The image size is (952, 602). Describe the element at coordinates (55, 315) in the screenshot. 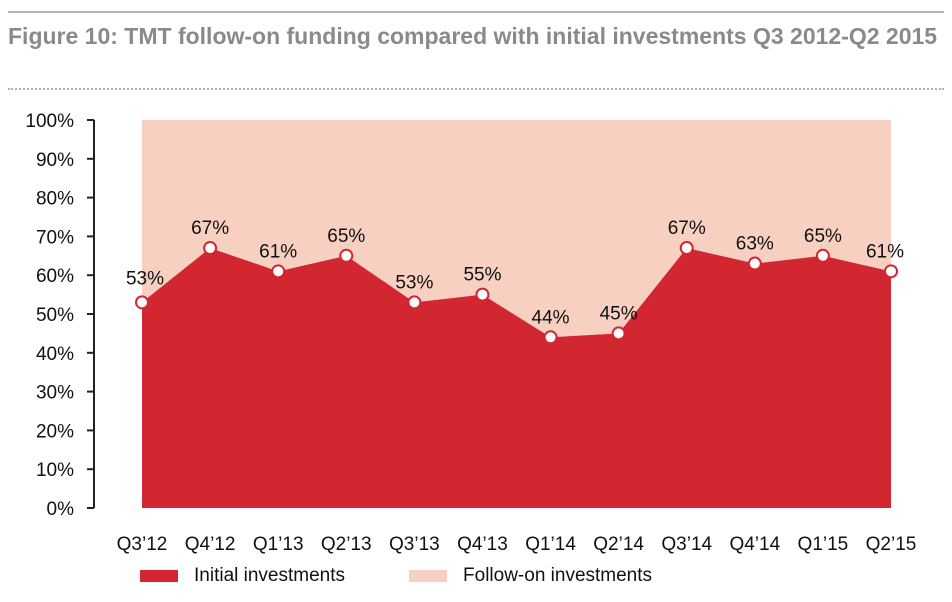

I see `y-tick-label: 50%` at that location.